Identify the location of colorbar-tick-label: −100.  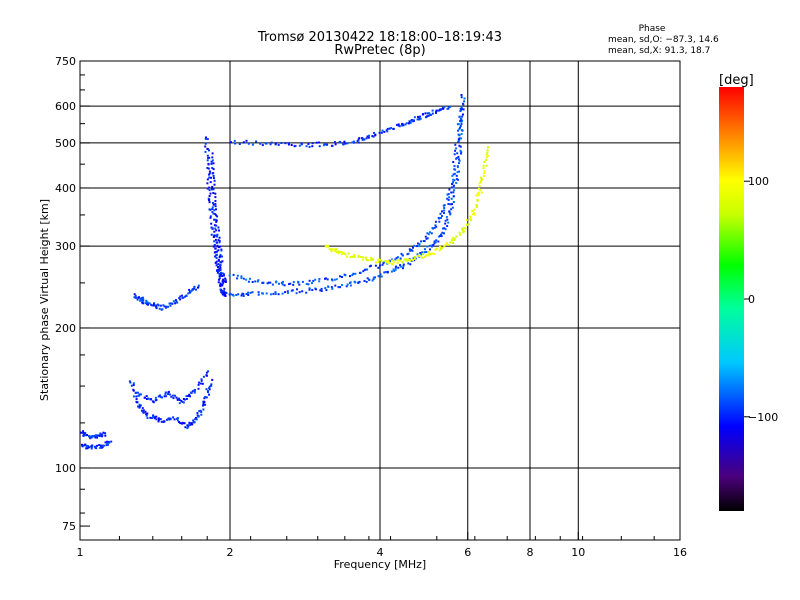
(763, 417).